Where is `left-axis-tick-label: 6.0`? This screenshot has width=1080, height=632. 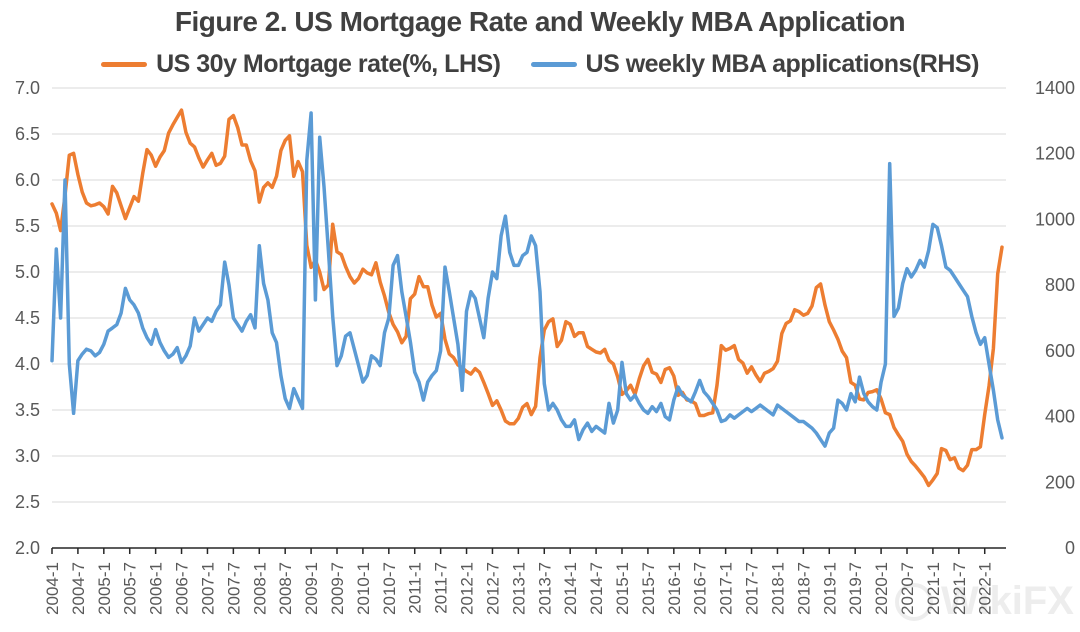 left-axis-tick-label: 6.0 is located at coordinates (27, 180).